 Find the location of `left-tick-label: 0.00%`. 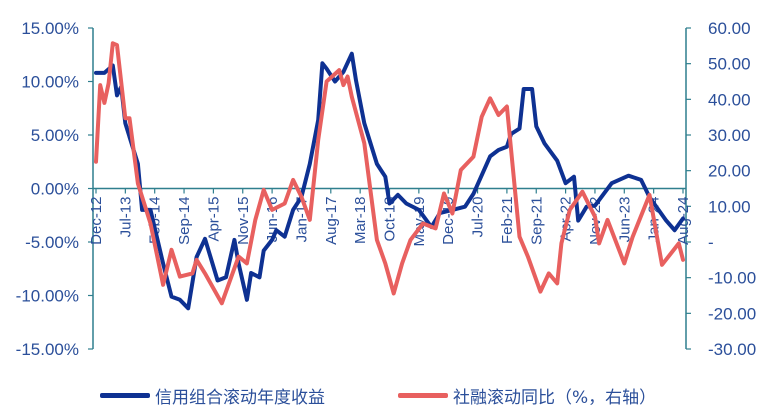

left-tick-label: 0.00% is located at coordinates (55, 189).